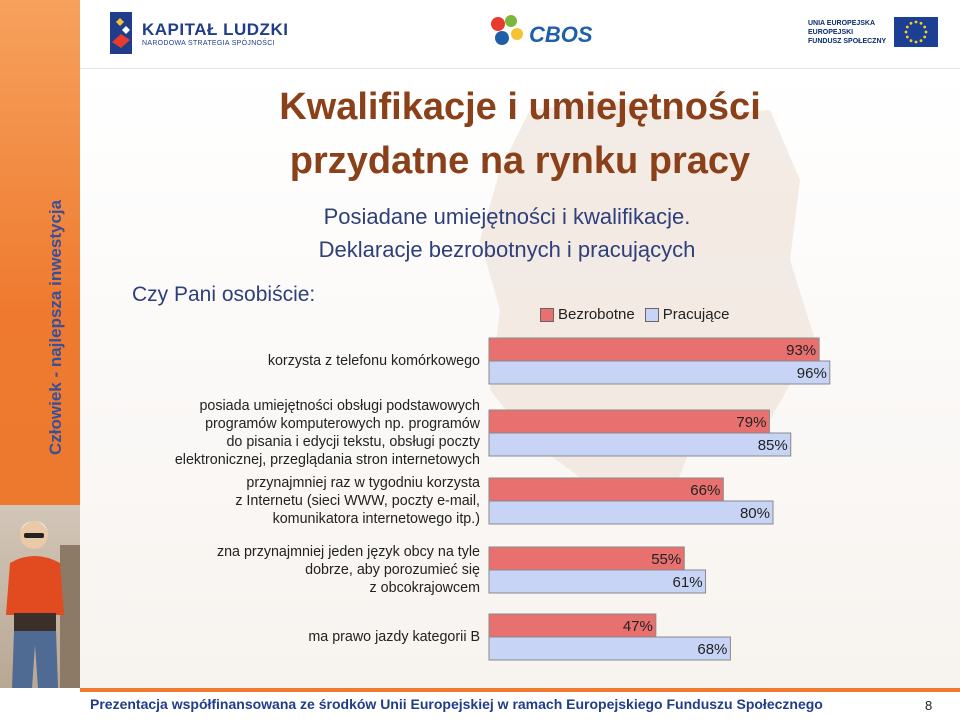 The width and height of the screenshot is (960, 723). I want to click on ue-line2: EUROPEJSKI, so click(831, 32).